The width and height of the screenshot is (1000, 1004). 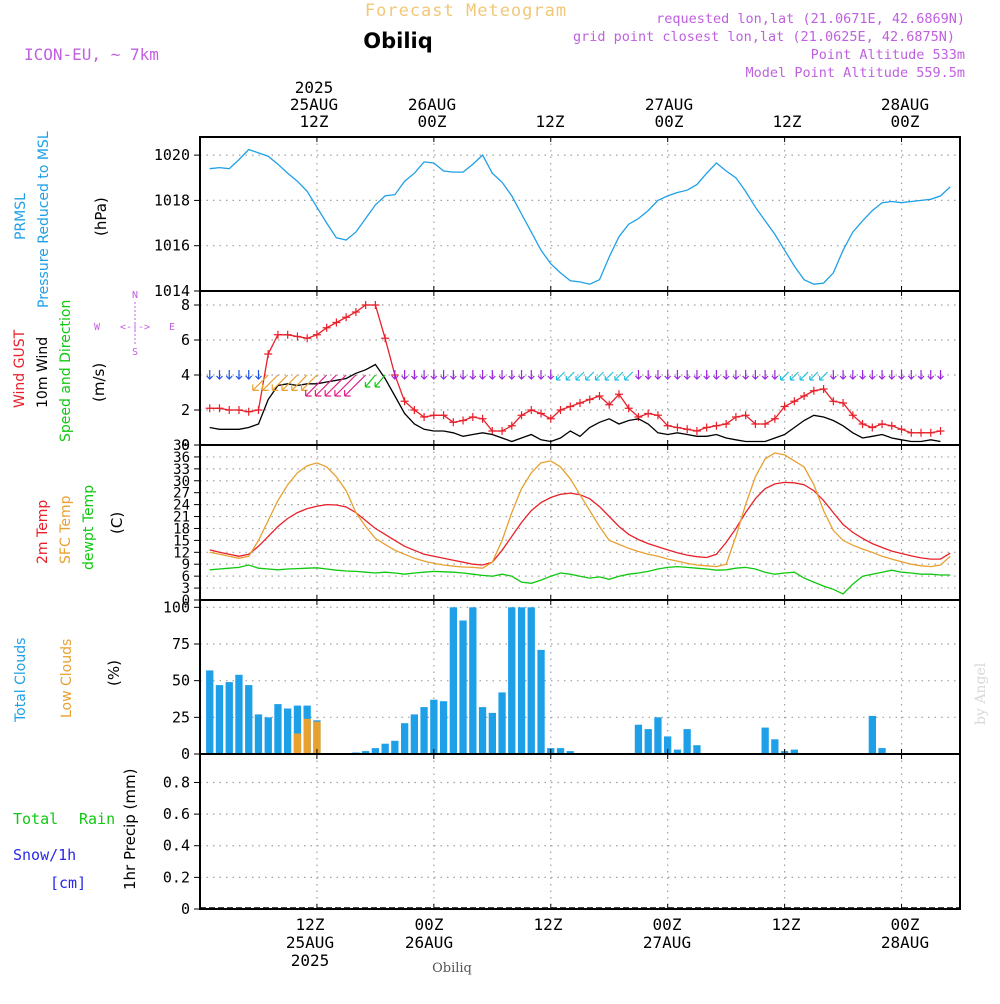 What do you see at coordinates (186, 565) in the screenshot?
I see `y-tick-label: 9` at bounding box center [186, 565].